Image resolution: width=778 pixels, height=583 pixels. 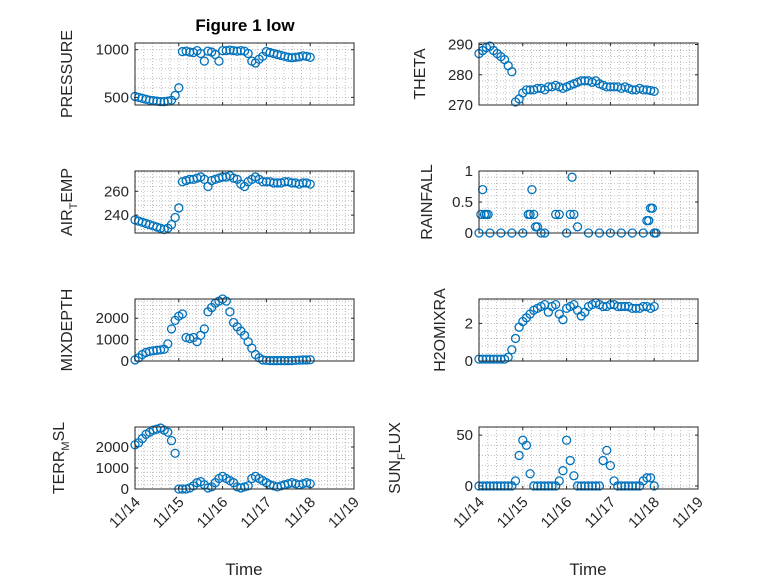 What do you see at coordinates (395, 437) in the screenshot?
I see `sun-flux-label-b: LUX` at bounding box center [395, 437].